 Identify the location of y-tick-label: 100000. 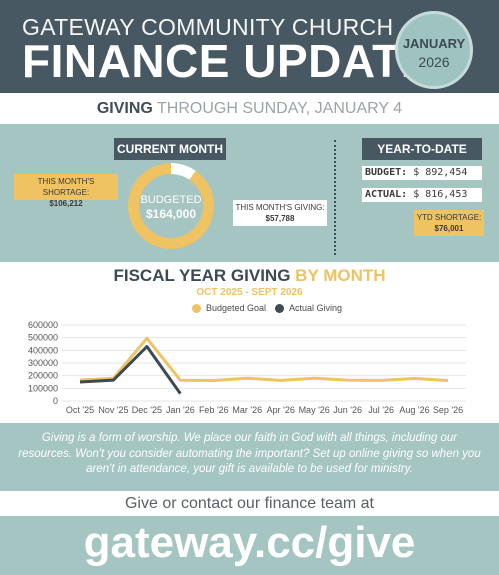
(43, 388).